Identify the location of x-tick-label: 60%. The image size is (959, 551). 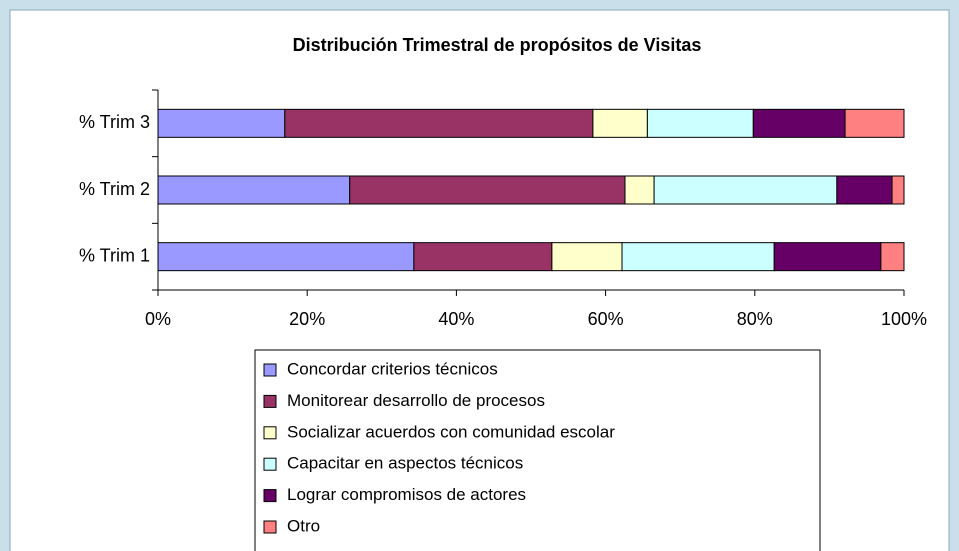
(606, 319).